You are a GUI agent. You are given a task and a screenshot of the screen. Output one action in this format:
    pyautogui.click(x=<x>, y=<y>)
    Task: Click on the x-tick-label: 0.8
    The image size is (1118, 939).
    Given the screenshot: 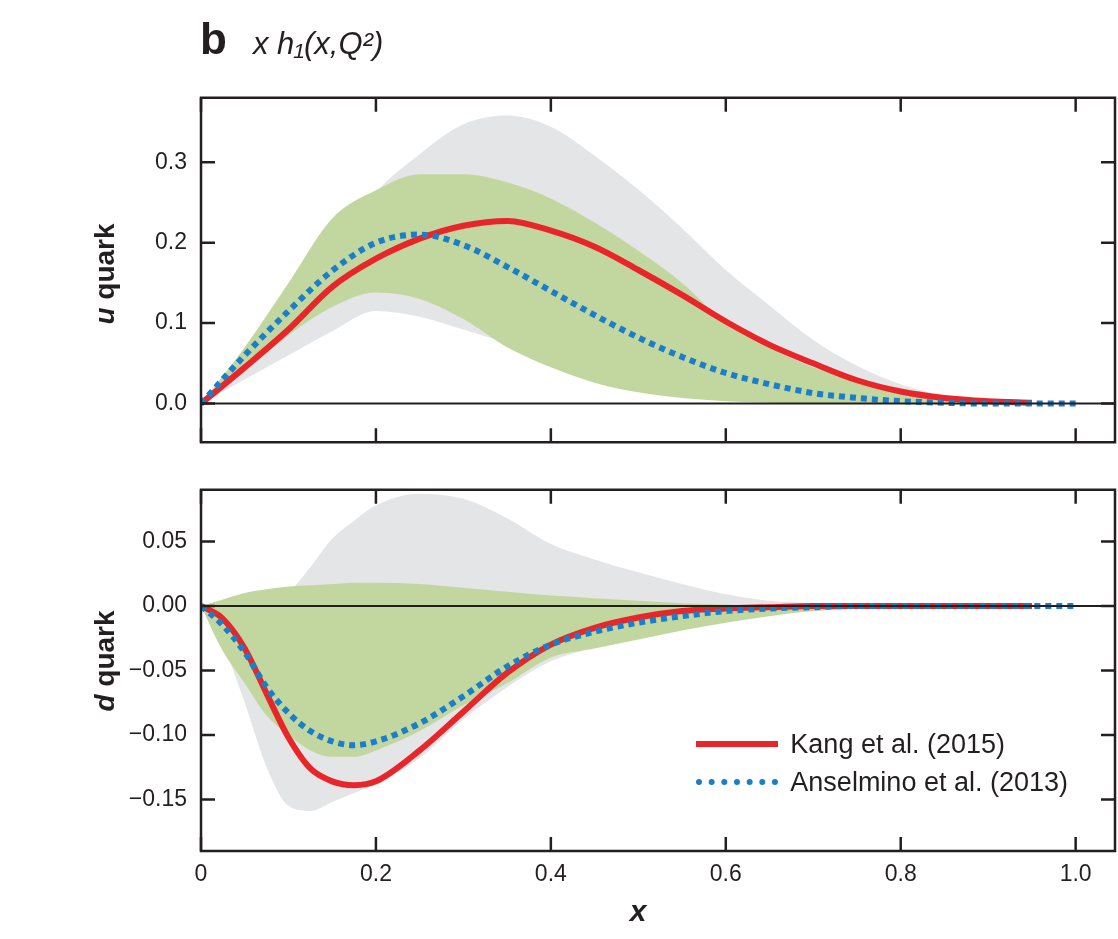 What is the action you would take?
    pyautogui.click(x=900, y=873)
    